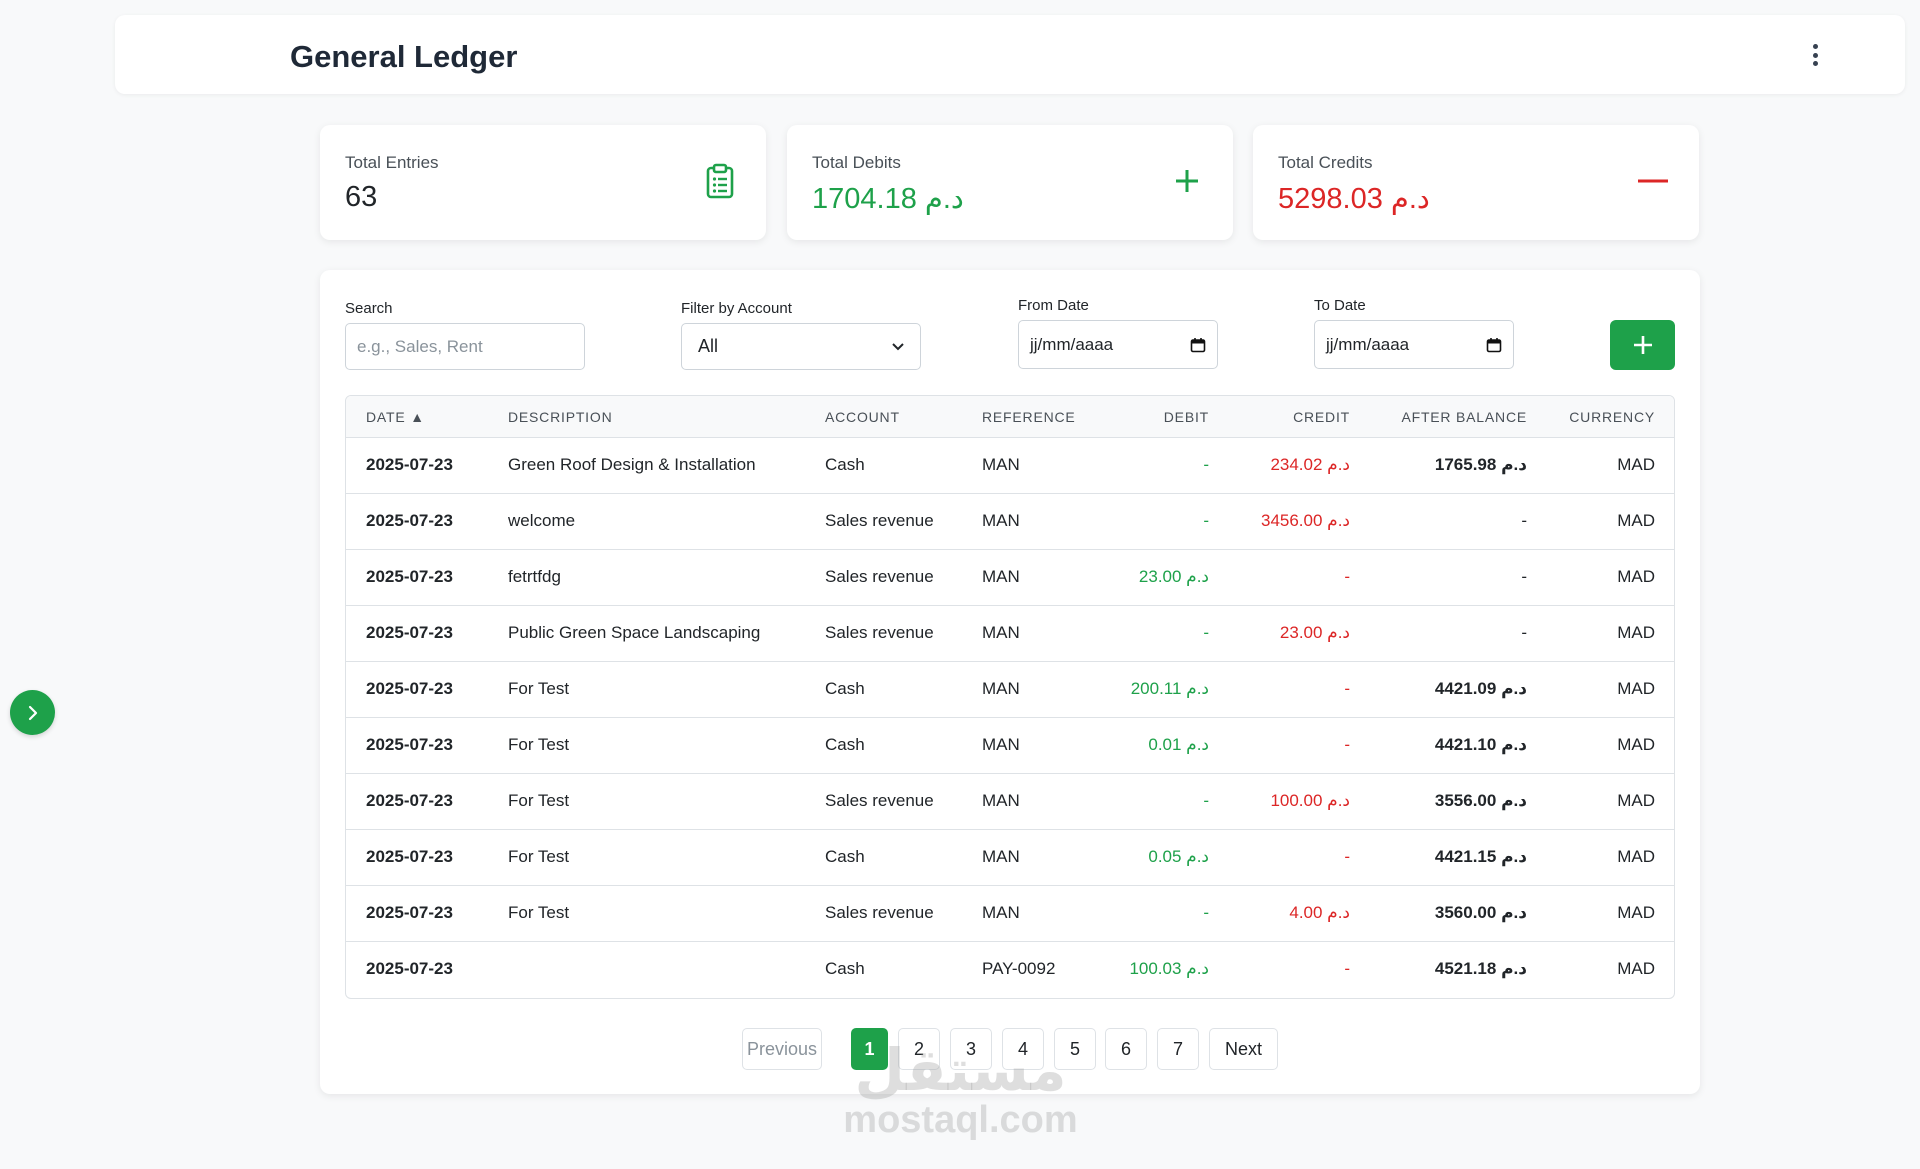 This screenshot has height=1169, width=1920. Describe the element at coordinates (1075, 1049) in the screenshot. I see `page-button: 5` at that location.